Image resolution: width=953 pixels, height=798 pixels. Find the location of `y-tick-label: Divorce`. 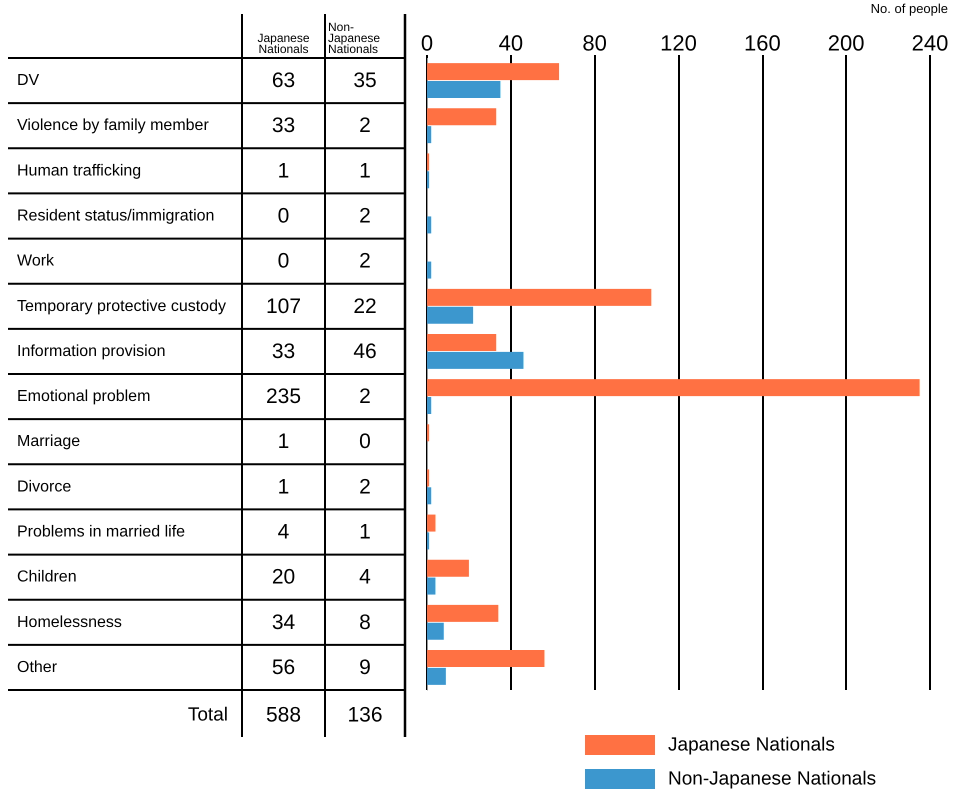

y-tick-label: Divorce is located at coordinates (44, 487).